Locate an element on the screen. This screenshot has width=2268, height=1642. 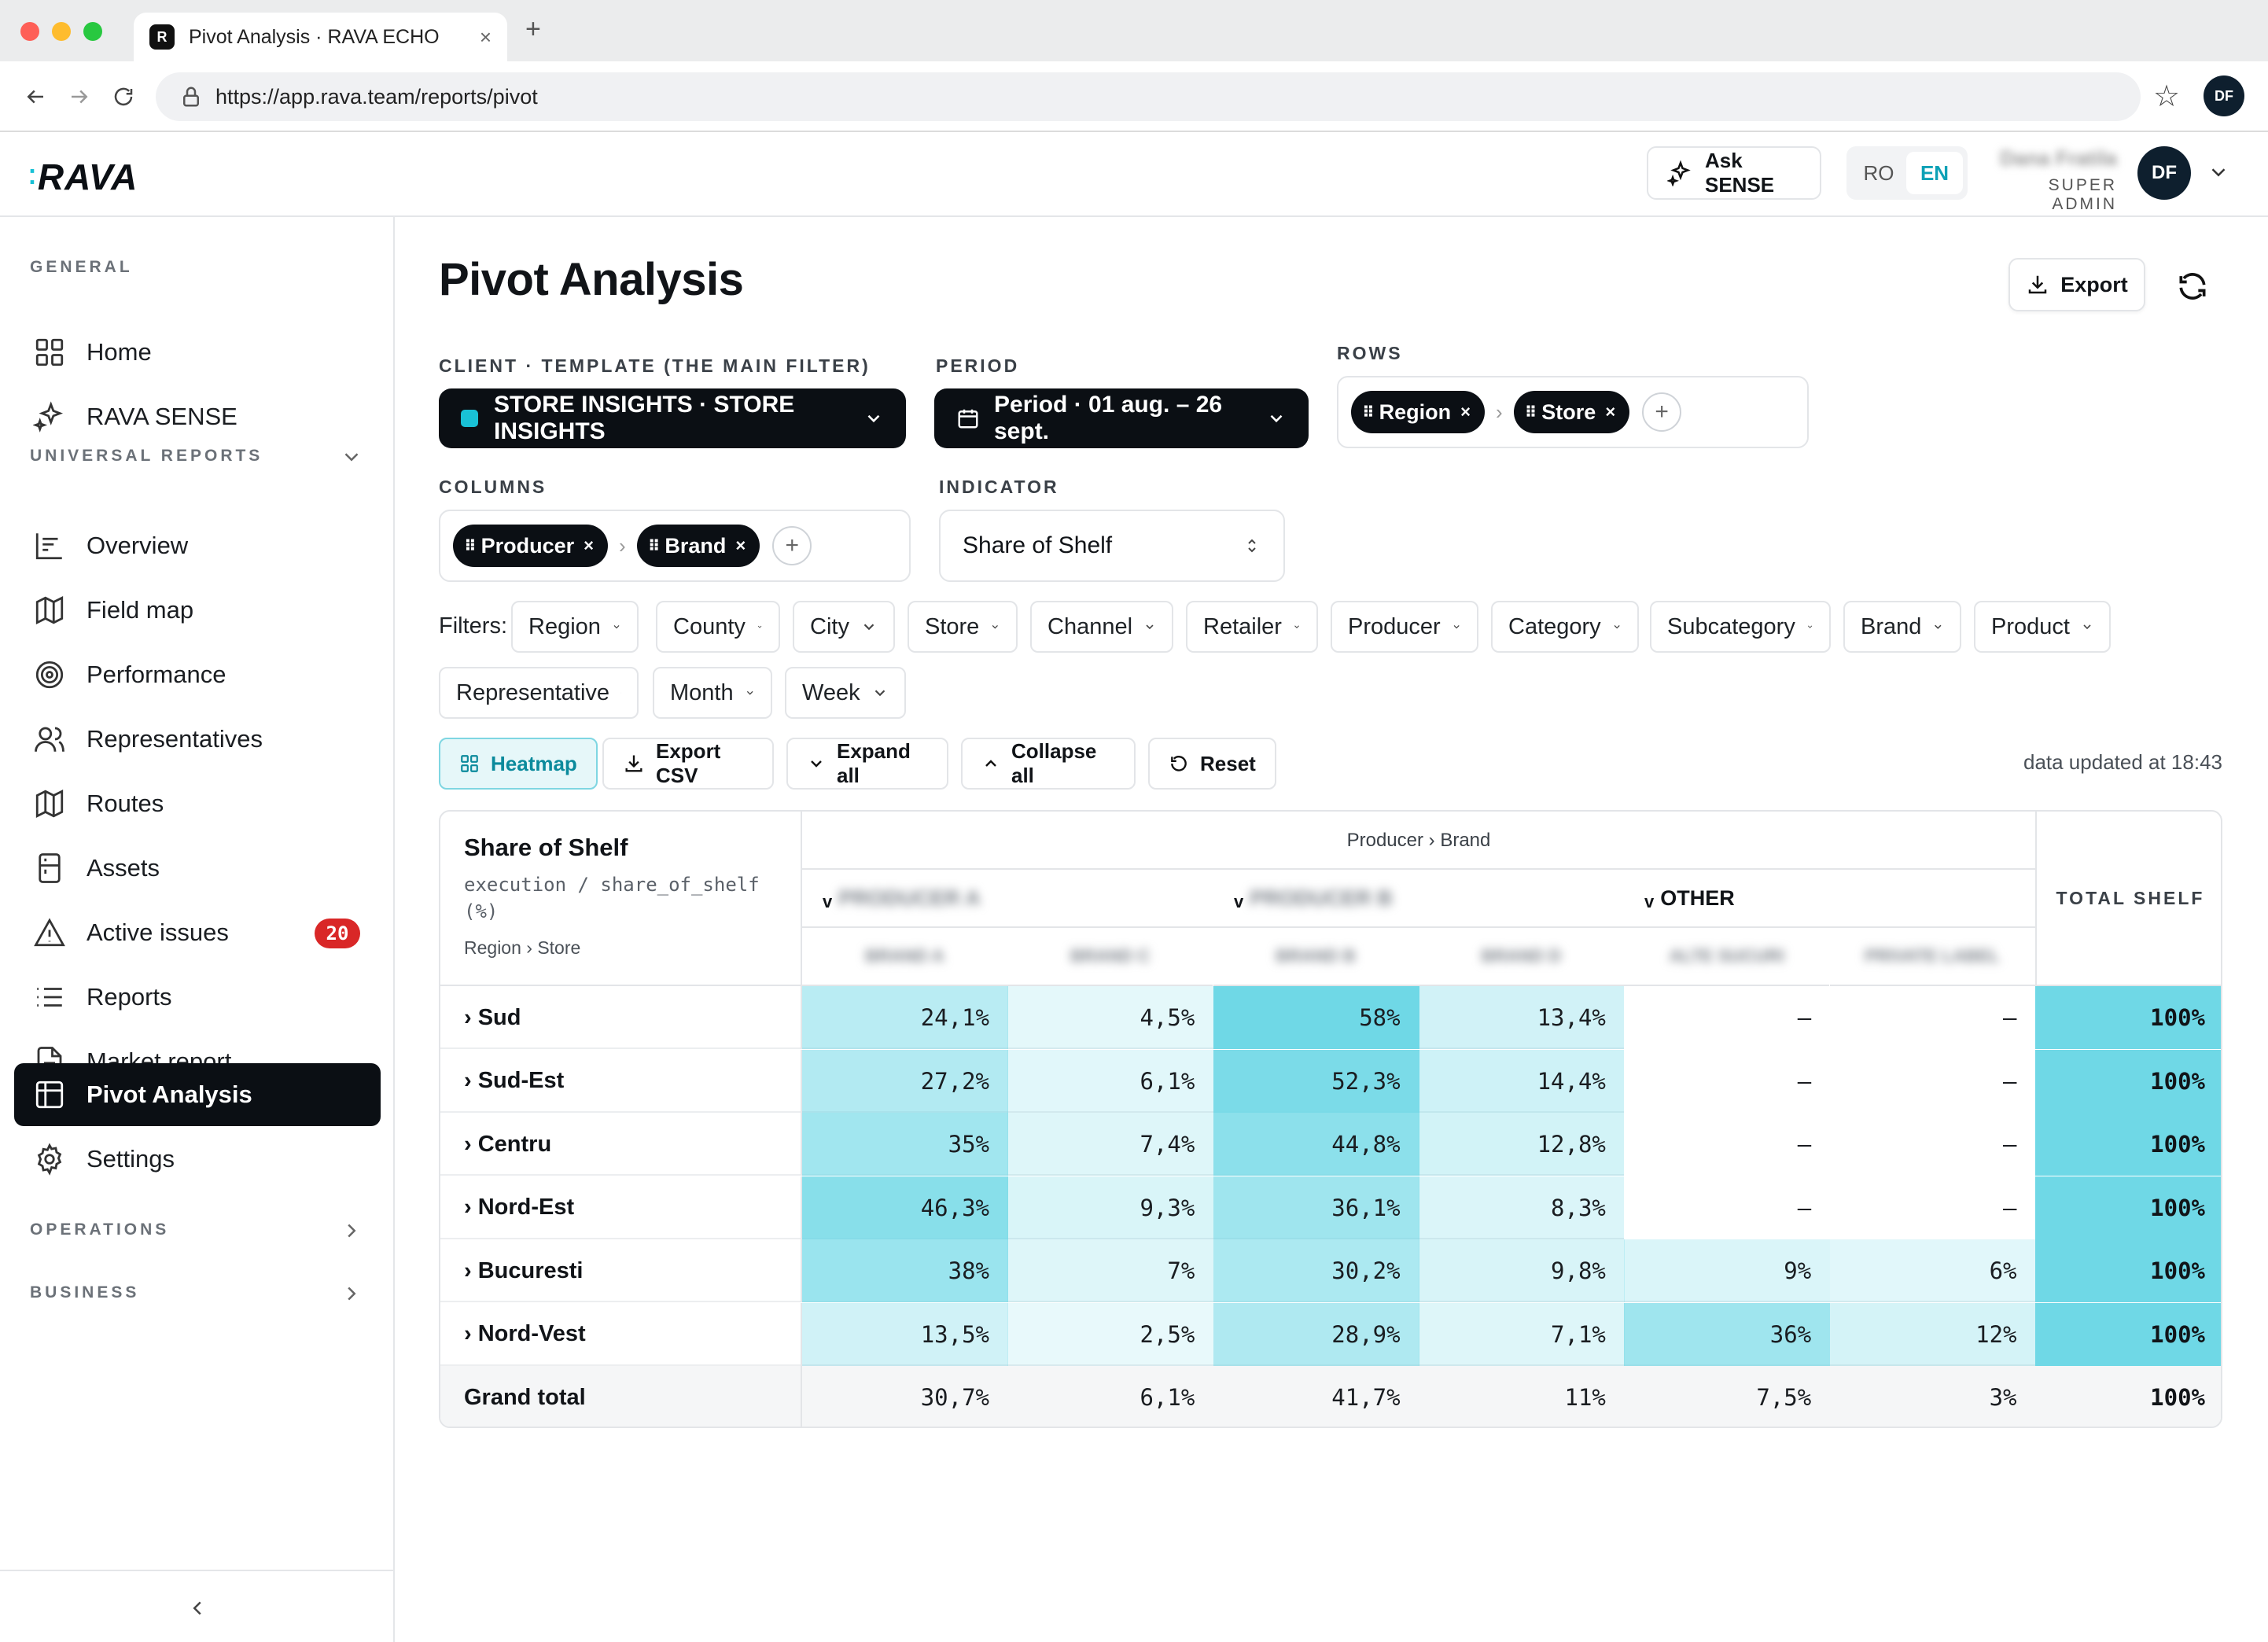
sidebar-item-label: Home is located at coordinates (120, 352).